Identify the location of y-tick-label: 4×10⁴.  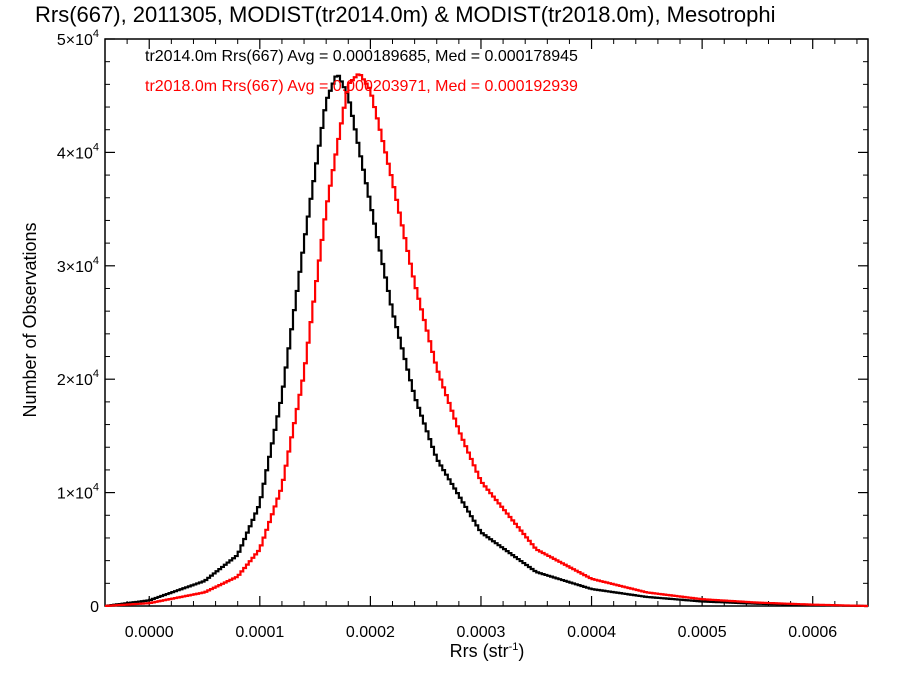
(78, 151).